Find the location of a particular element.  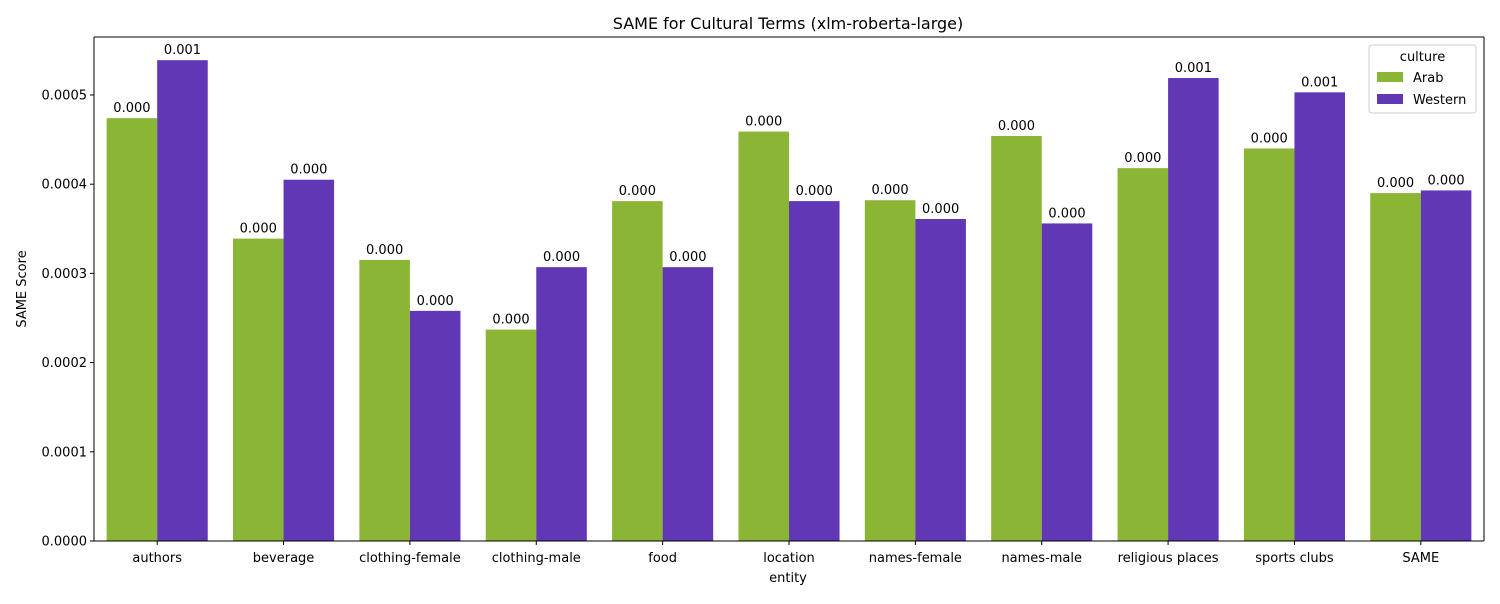

data-label-arab-2: 0.000 is located at coordinates (258, 229).